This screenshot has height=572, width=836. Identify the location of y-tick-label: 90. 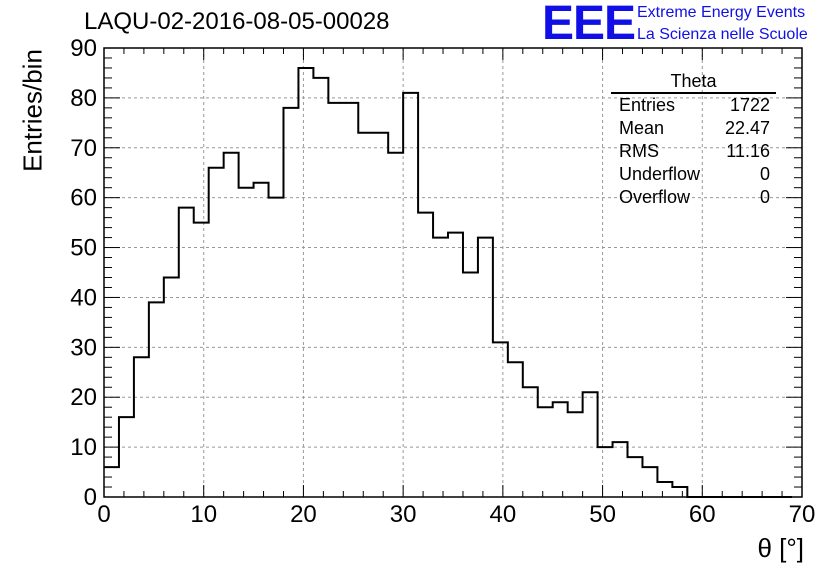
(83, 48).